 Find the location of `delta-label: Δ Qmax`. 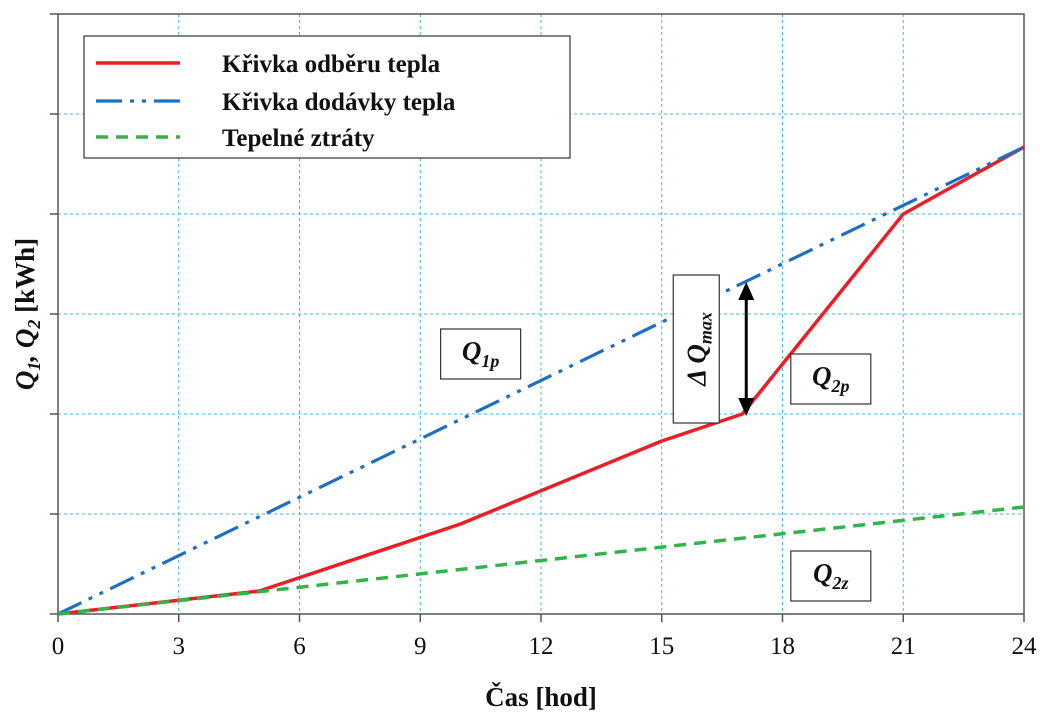

delta-label: Δ Qmax is located at coordinates (698, 349).